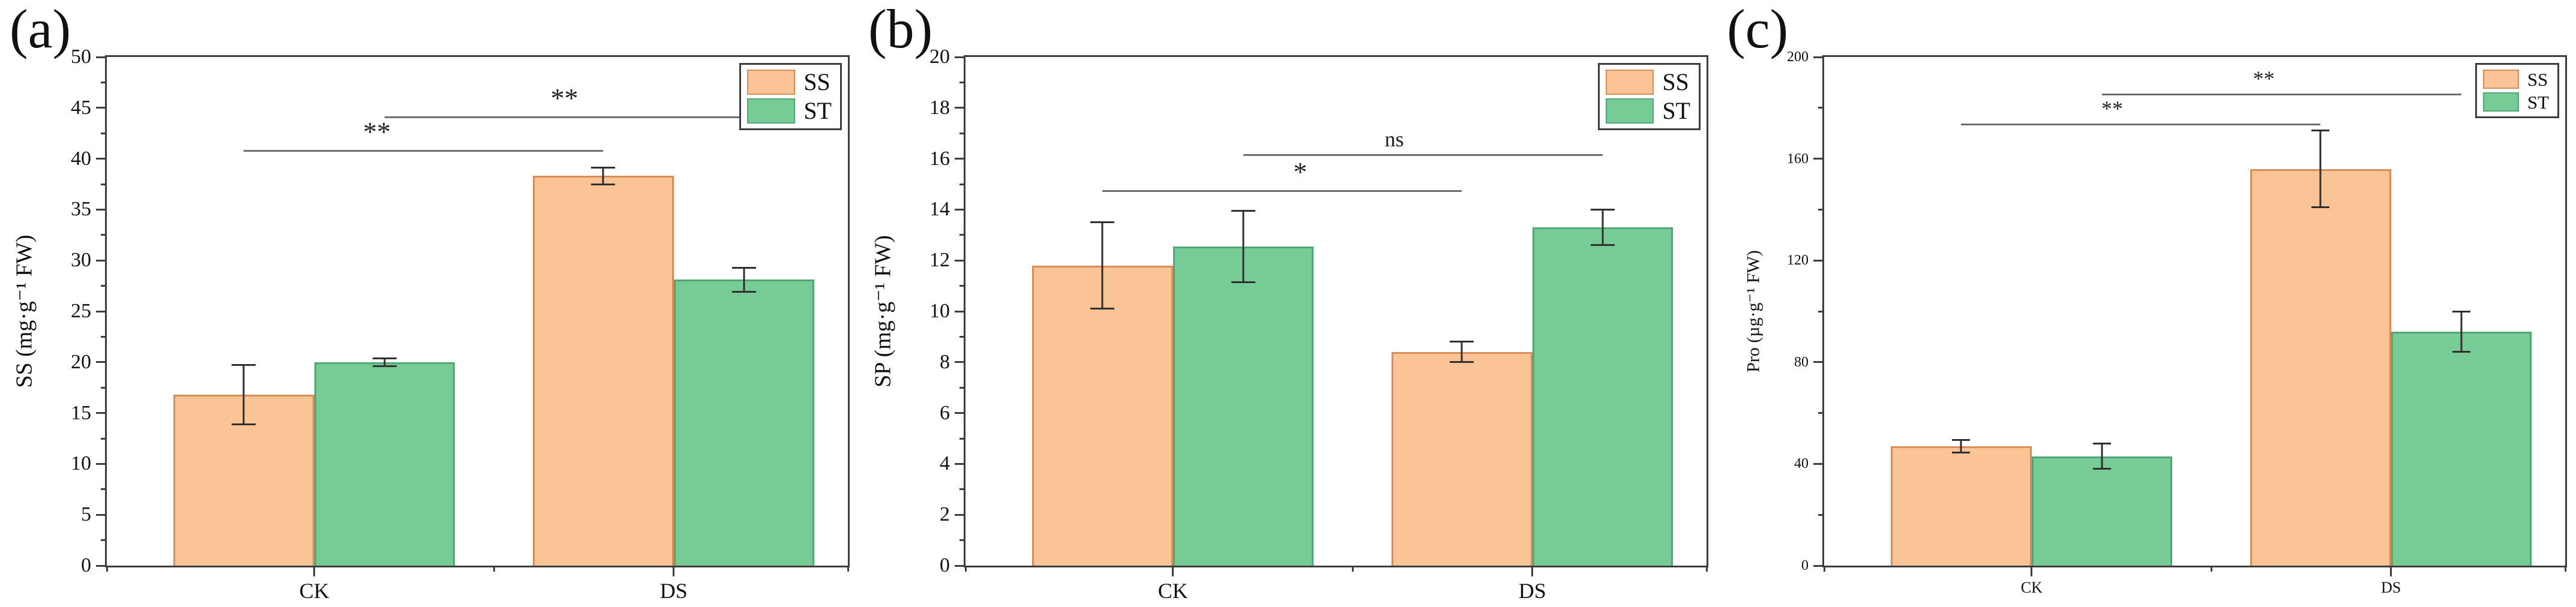 This screenshot has height=607, width=2576. What do you see at coordinates (939, 209) in the screenshot?
I see `y-tick-label: 14` at bounding box center [939, 209].